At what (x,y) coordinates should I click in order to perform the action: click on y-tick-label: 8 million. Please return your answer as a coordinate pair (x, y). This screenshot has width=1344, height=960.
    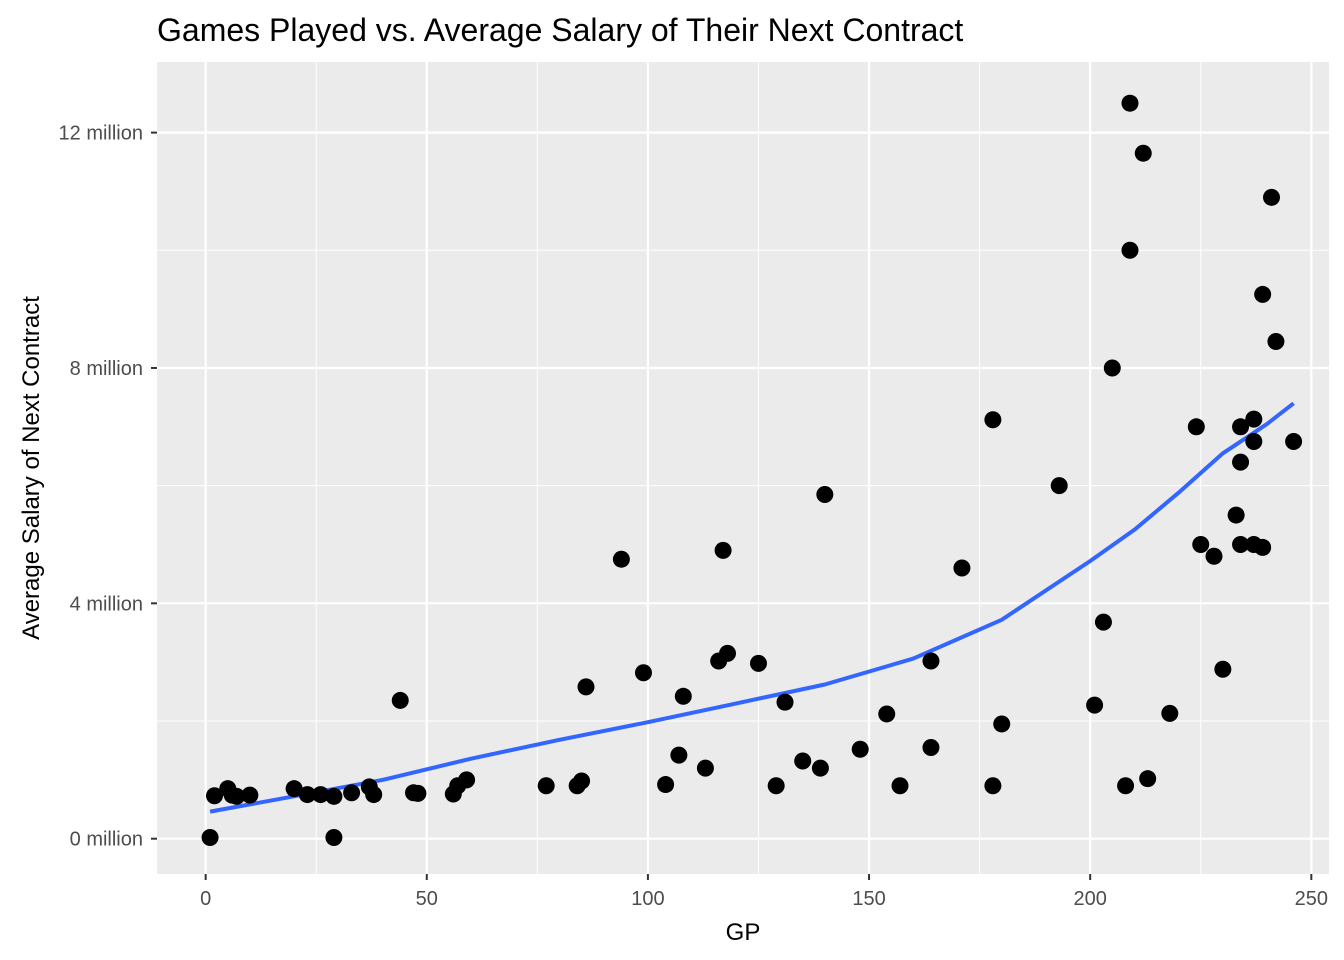
    Looking at the image, I should click on (106, 369).